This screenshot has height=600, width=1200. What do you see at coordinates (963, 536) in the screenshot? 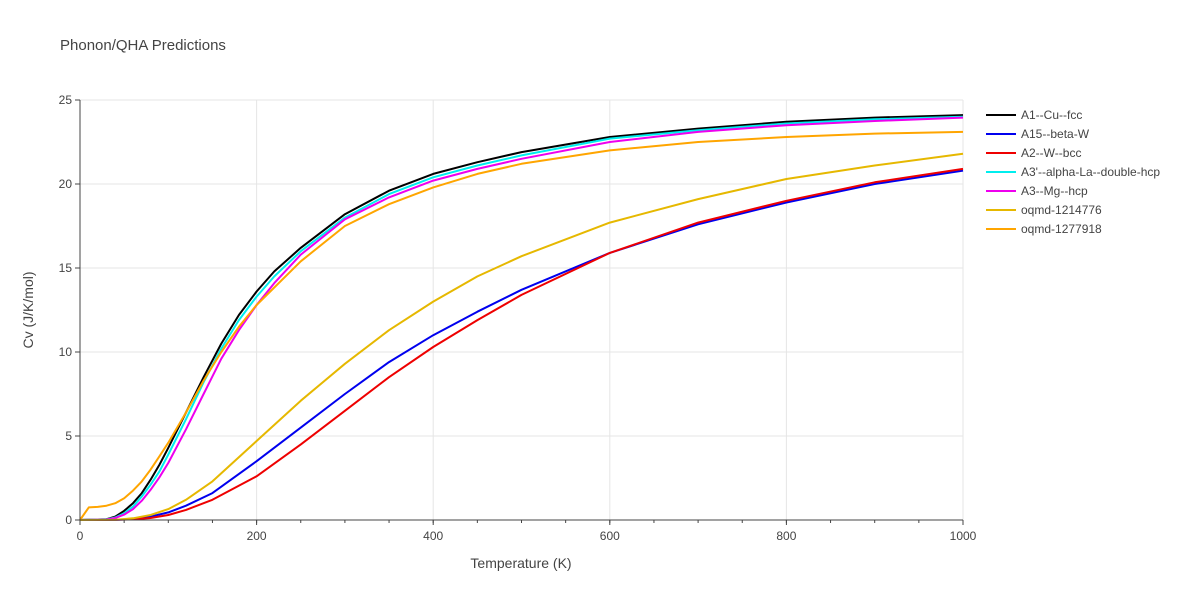
I see `x-tick-label: 1000` at bounding box center [963, 536].